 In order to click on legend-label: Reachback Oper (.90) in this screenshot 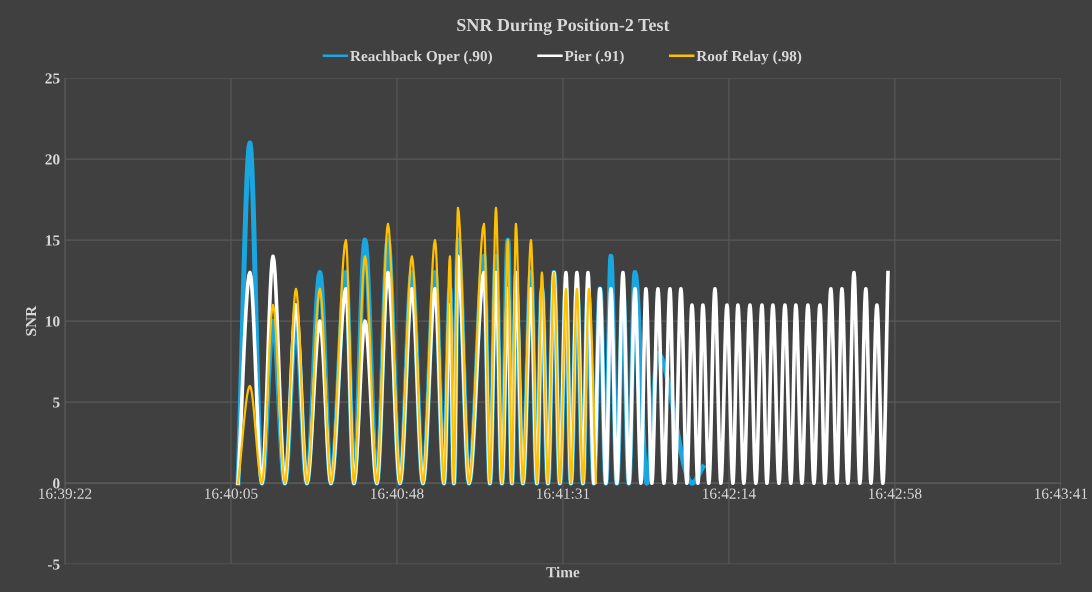, I will do `click(421, 57)`.